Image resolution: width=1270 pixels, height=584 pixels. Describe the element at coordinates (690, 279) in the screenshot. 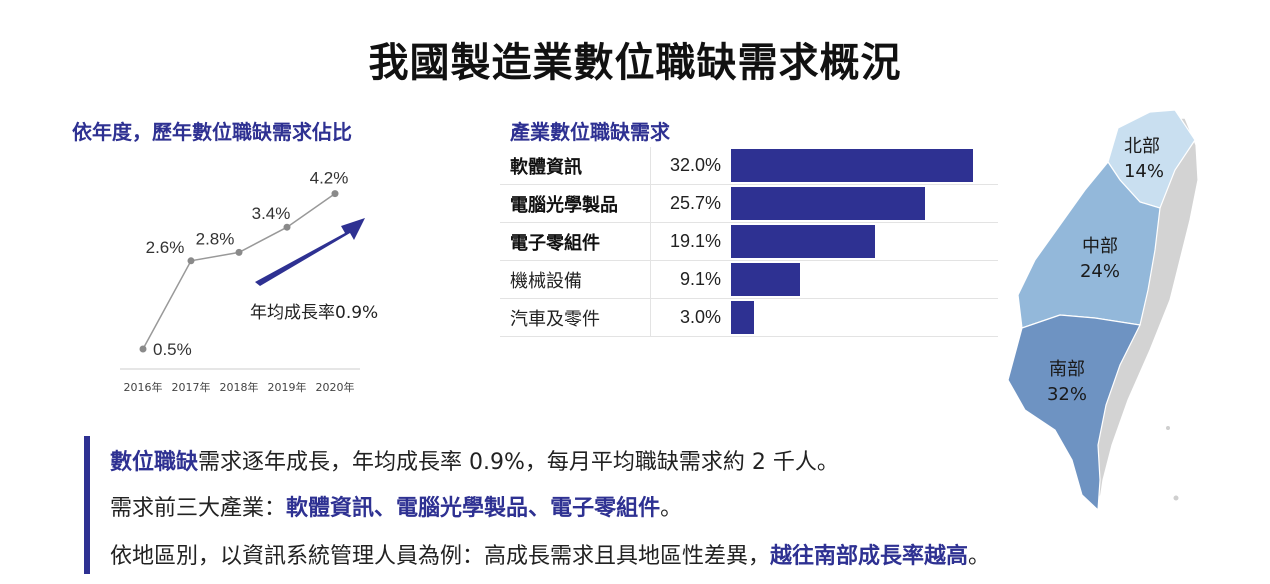

I see `bar-value-label: 9.1%` at that location.